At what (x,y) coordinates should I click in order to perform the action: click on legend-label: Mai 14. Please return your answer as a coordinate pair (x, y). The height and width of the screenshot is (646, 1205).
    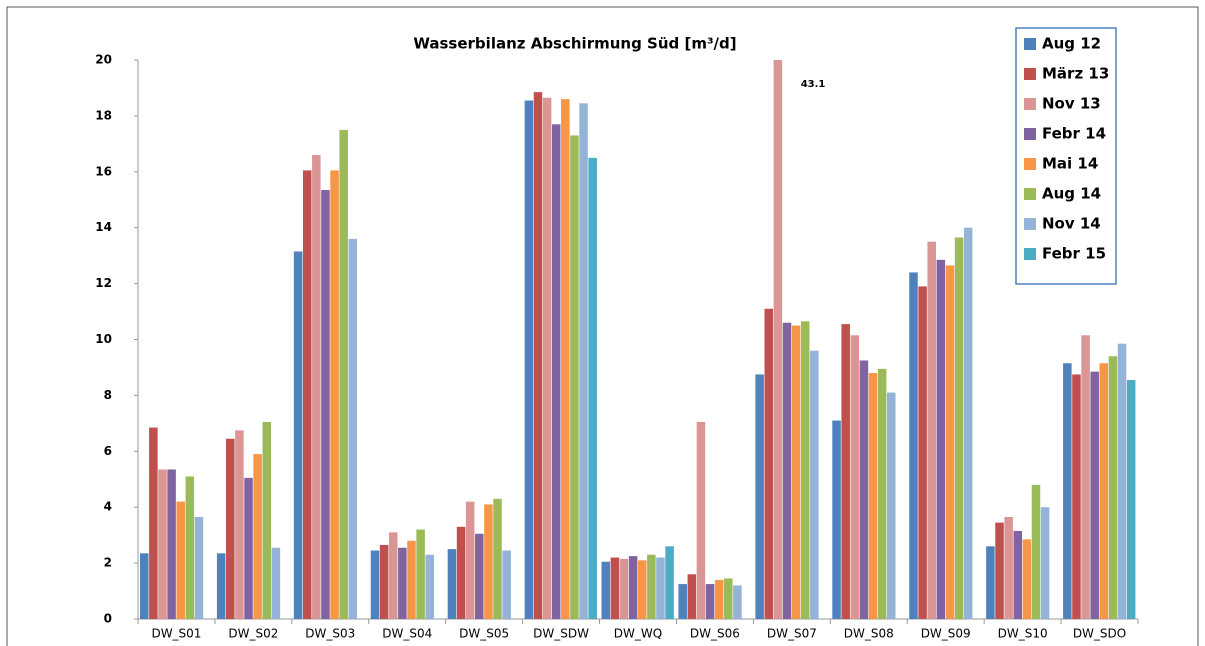
    Looking at the image, I should click on (1070, 164).